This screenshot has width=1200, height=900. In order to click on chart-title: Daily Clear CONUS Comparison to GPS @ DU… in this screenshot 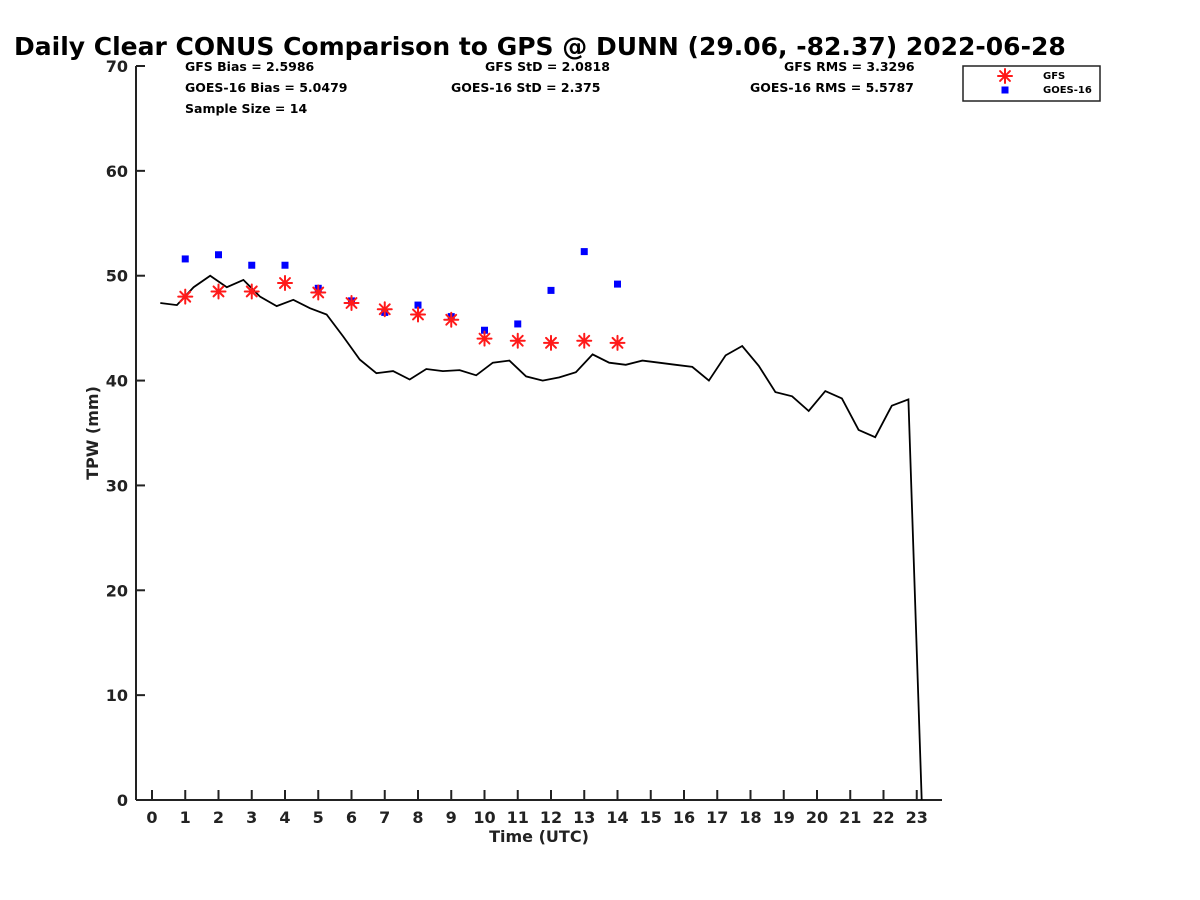, I will do `click(540, 46)`.